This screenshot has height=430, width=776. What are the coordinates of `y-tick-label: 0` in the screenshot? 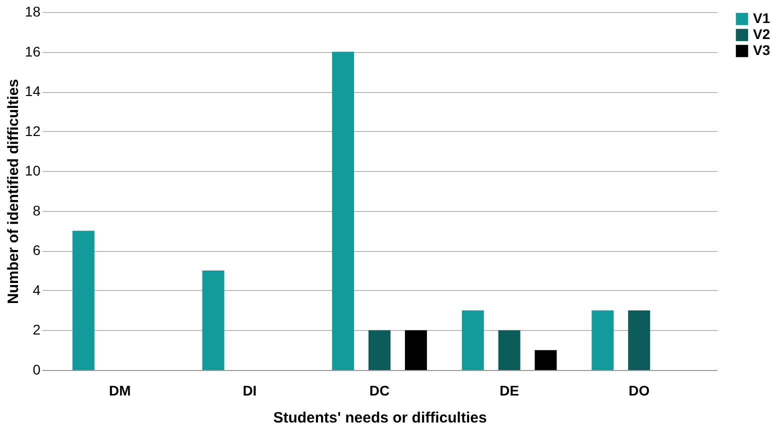 It's located at (36, 370).